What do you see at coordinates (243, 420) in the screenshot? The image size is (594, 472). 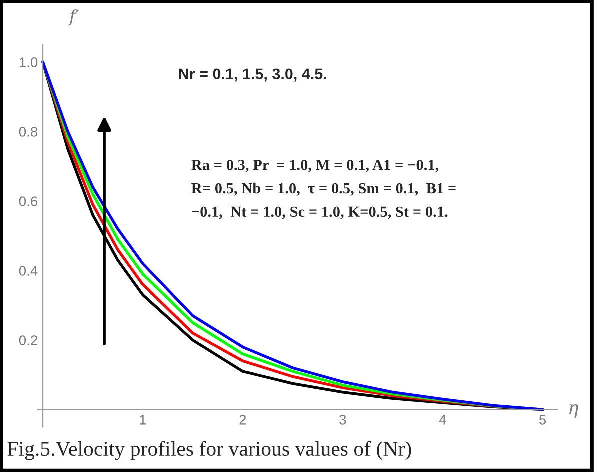 I see `x-tick-label: 2` at bounding box center [243, 420].